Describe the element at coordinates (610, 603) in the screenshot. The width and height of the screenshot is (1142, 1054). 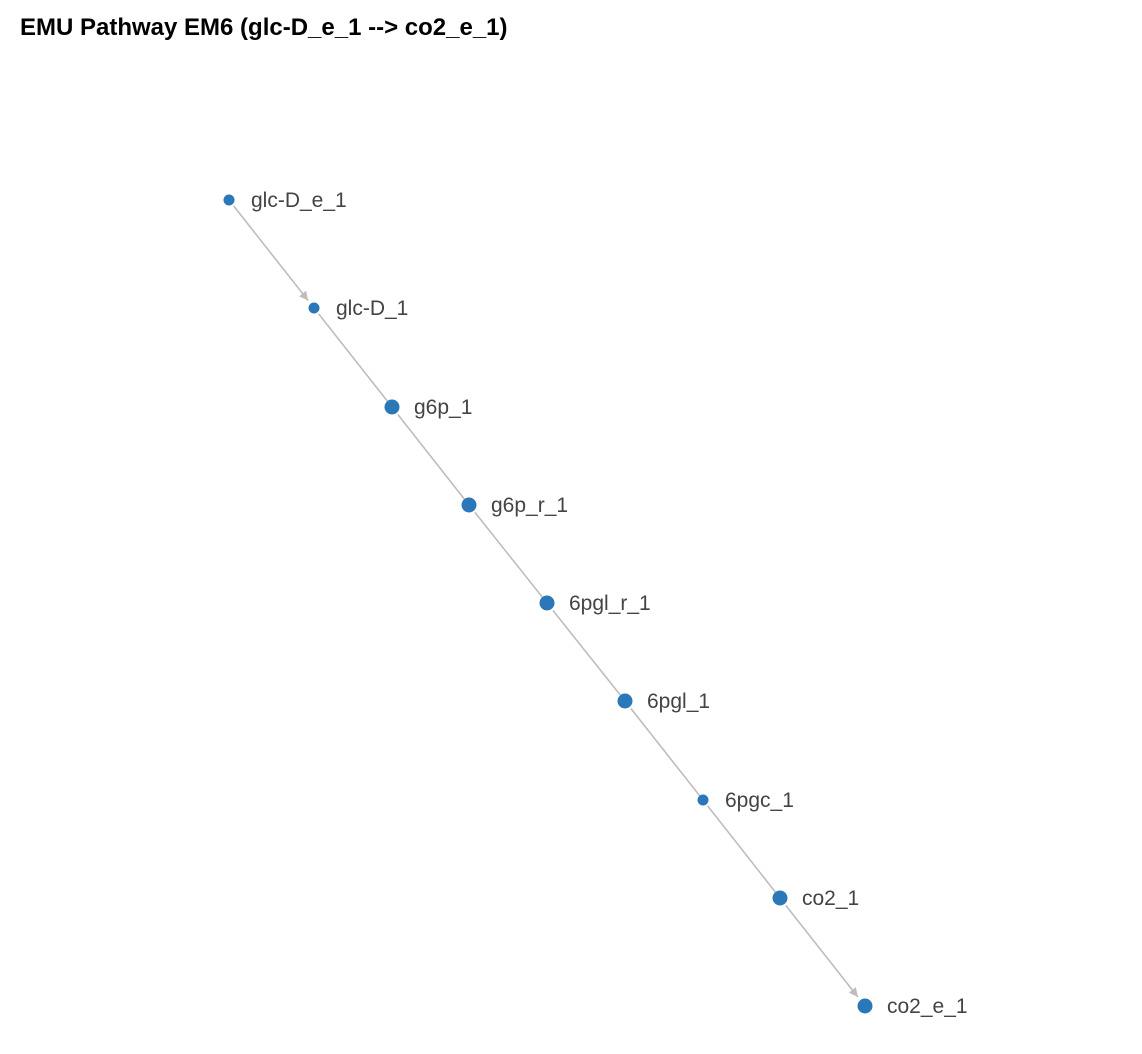
I see `node-label: 6pgl_r_1` at that location.